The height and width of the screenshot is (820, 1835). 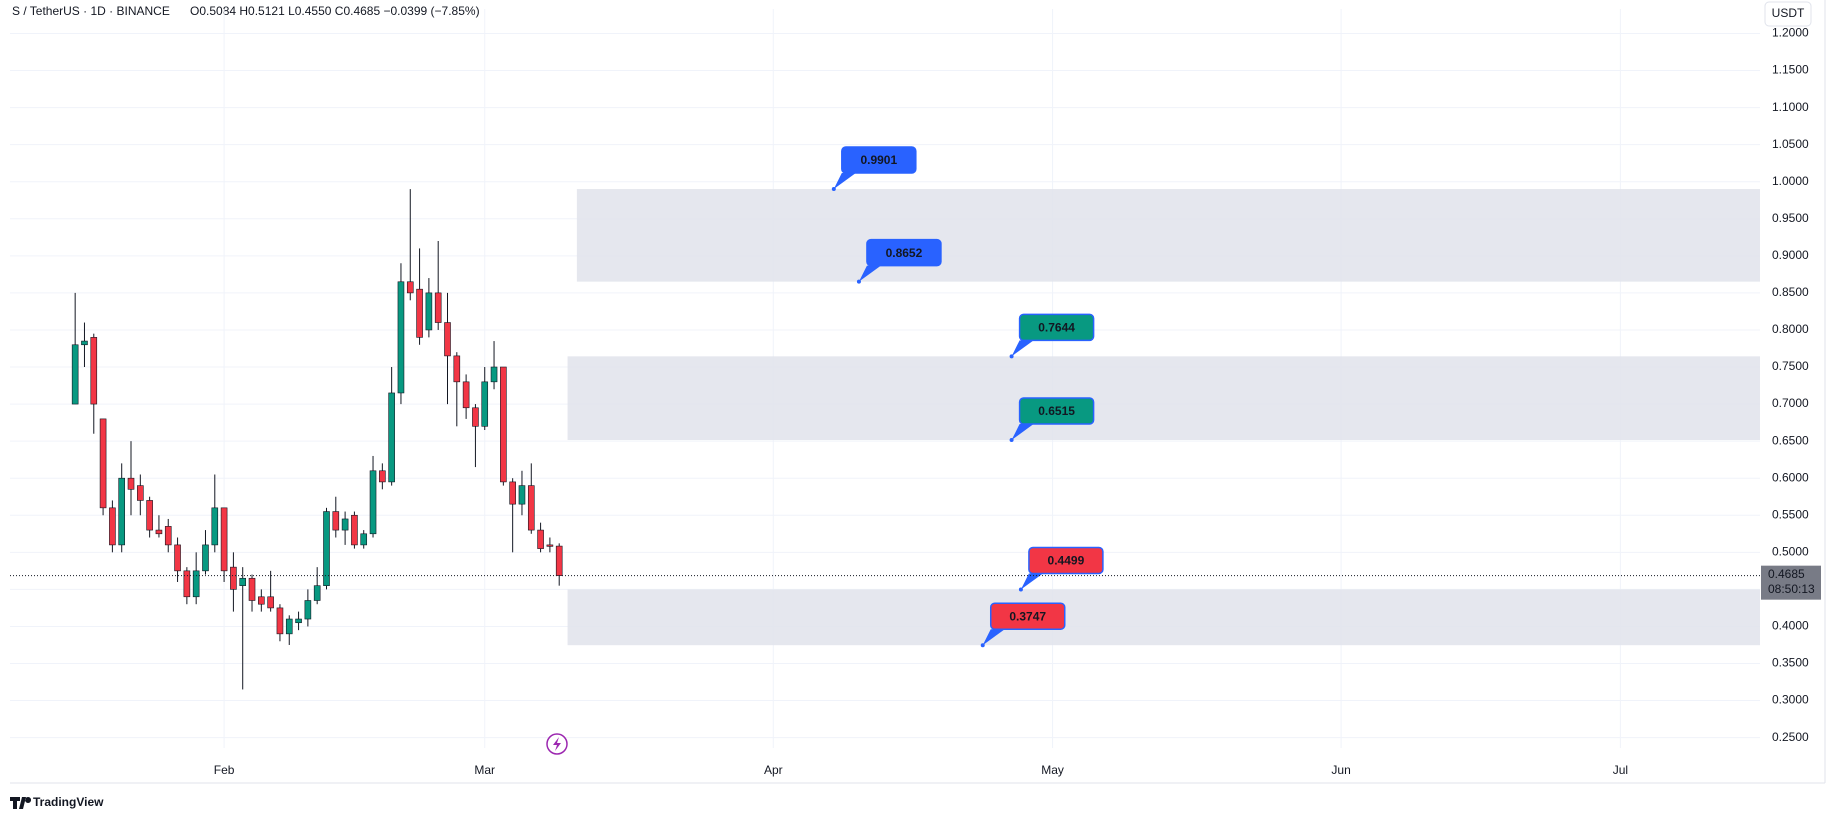 What do you see at coordinates (557, 744) in the screenshot?
I see `lightning-icon` at bounding box center [557, 744].